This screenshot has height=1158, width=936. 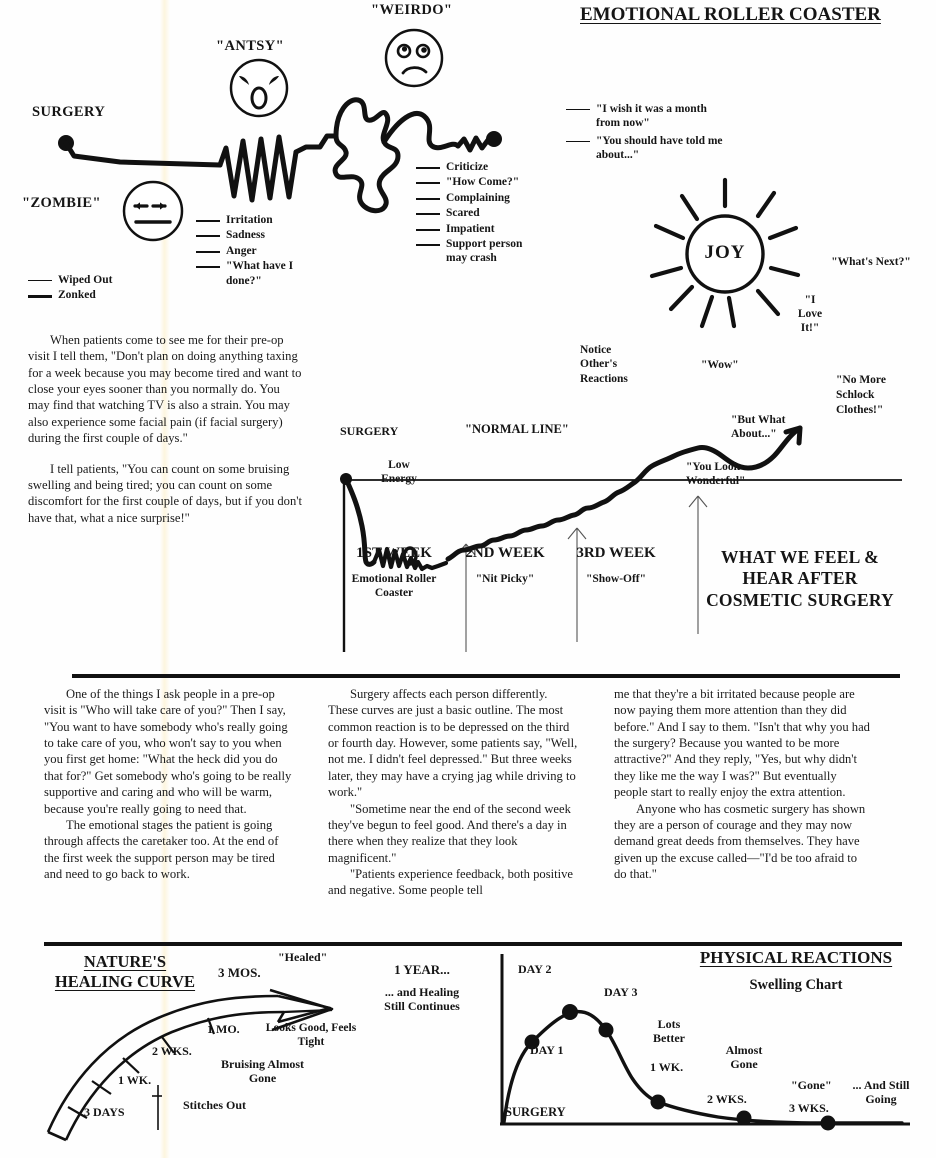 I want to click on healing-label-2-wks: 2 WKS., so click(x=172, y=1051).